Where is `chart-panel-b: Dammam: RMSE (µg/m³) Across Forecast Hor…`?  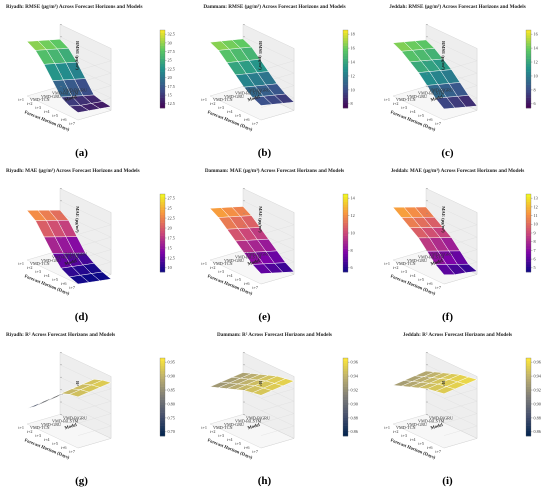
chart-panel-b: Dammam: RMSE (µg/m³) Across Forecast Hor… is located at coordinates (274, 81).